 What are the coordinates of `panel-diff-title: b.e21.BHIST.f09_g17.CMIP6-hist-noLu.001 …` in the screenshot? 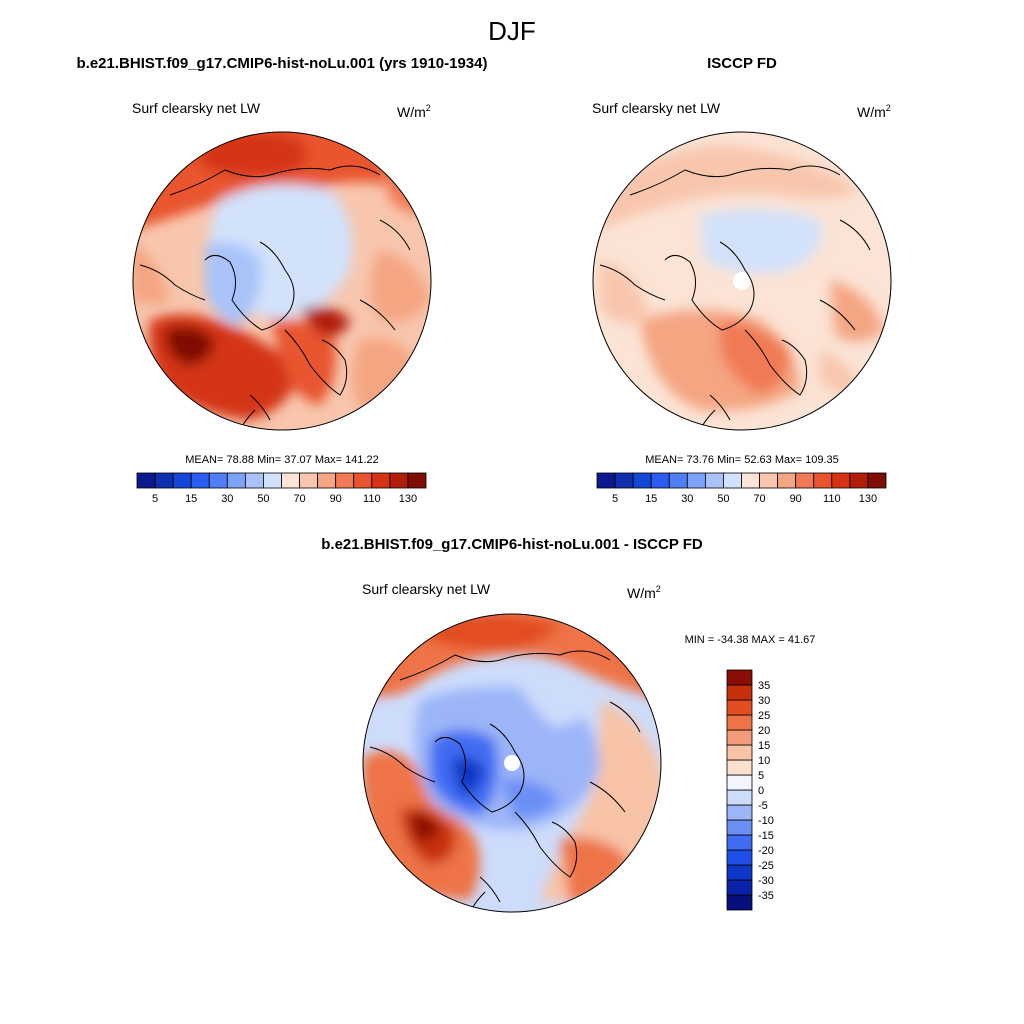 It's located at (512, 544).